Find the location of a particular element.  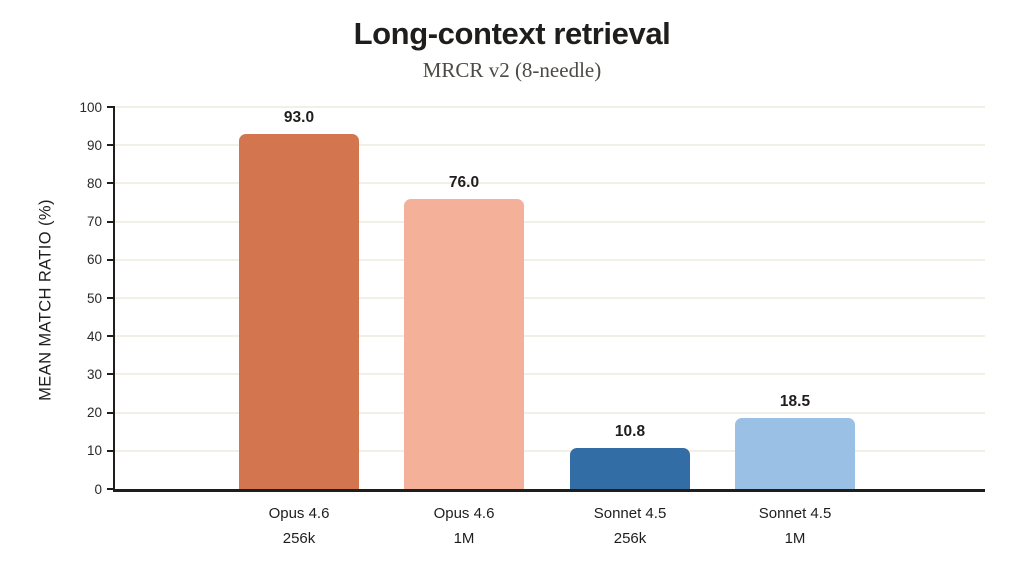

y-tick-label: 20 is located at coordinates (94, 413).